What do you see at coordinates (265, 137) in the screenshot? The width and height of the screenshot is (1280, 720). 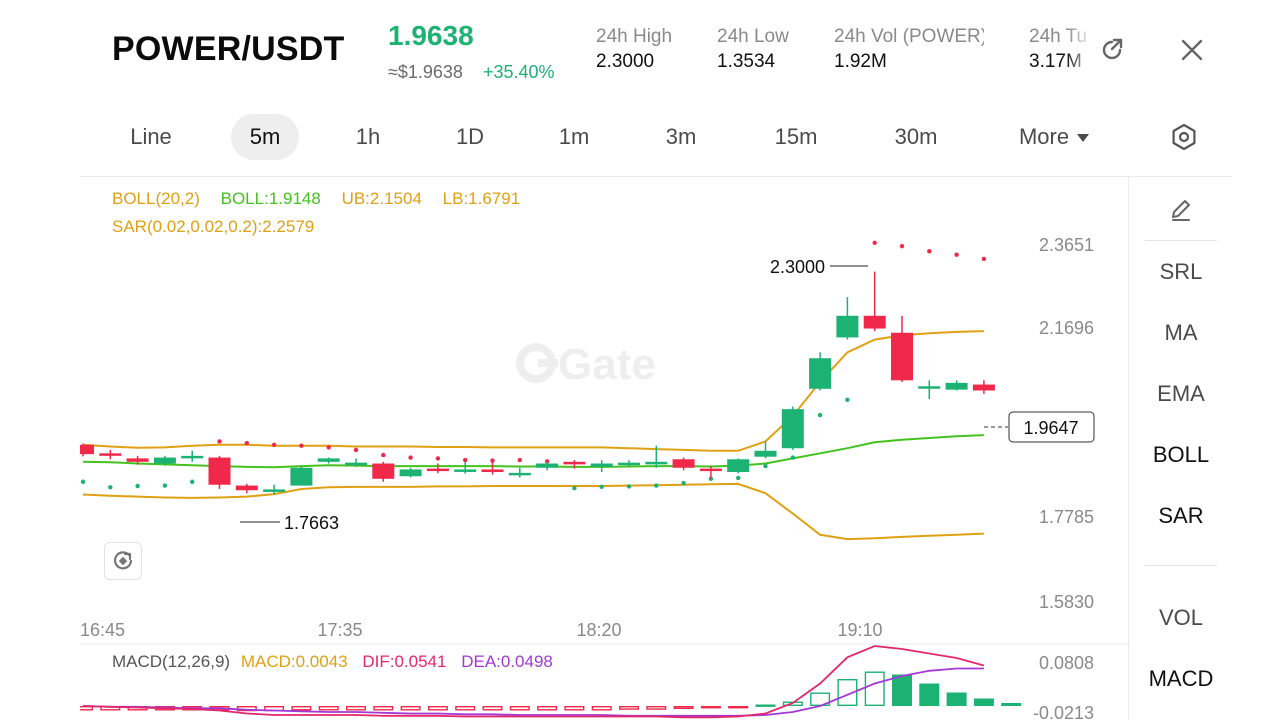 I see `tab-5m: 5m` at bounding box center [265, 137].